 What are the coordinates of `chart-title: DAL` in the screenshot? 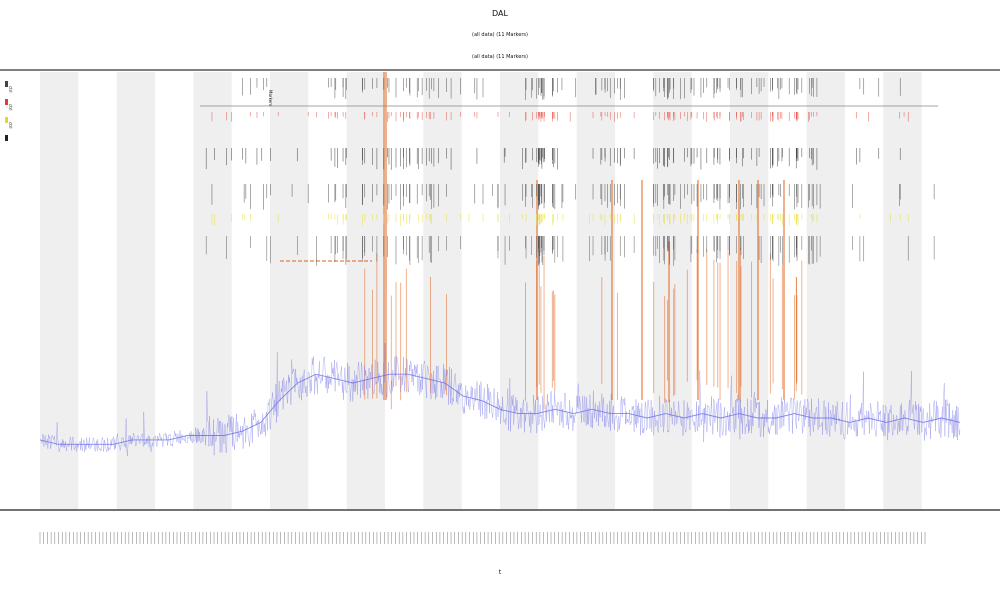 It's located at (500, 13).